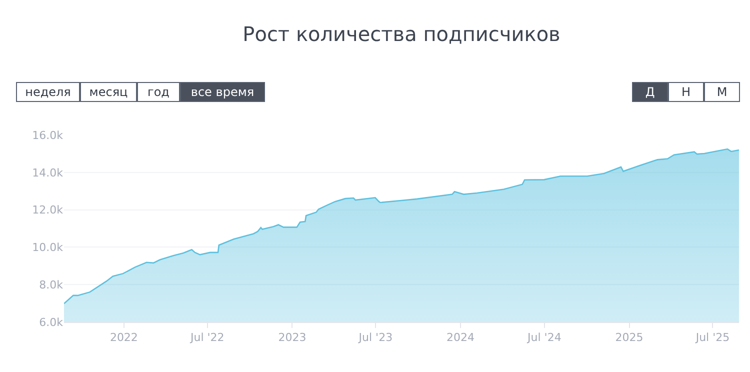  Describe the element at coordinates (48, 210) in the screenshot. I see `y-tick-label: 12.0k` at that location.